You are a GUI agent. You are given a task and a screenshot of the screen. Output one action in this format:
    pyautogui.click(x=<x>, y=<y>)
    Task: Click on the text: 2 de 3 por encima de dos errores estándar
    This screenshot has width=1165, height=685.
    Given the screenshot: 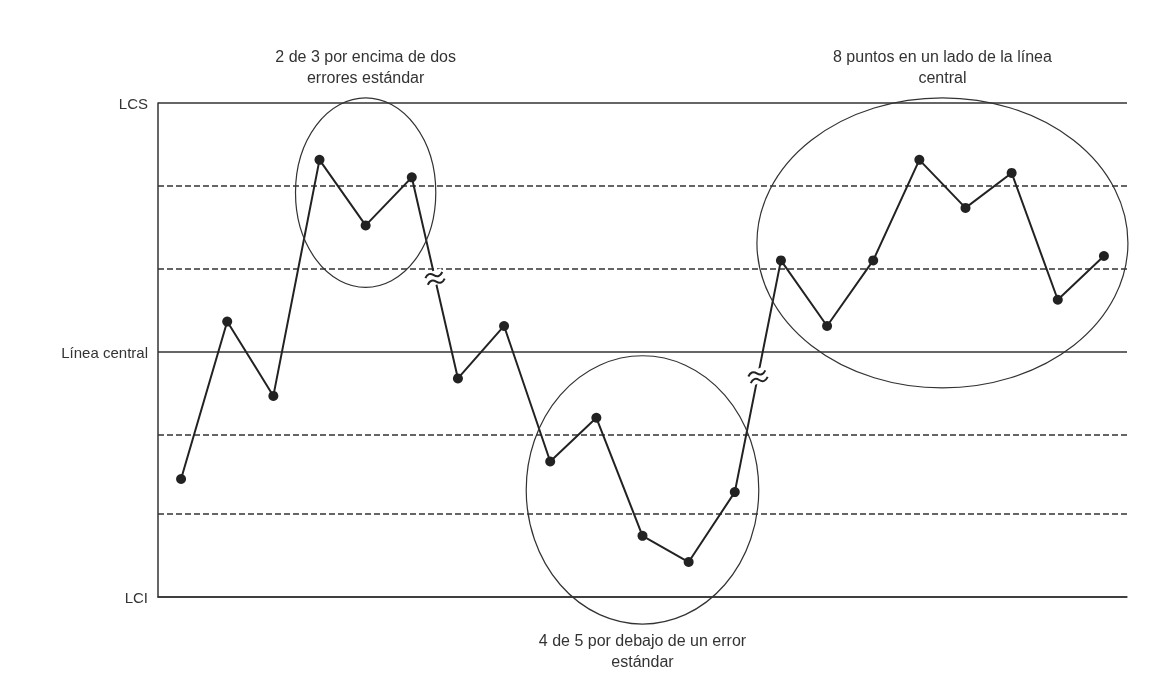 What is the action you would take?
    pyautogui.click(x=365, y=67)
    